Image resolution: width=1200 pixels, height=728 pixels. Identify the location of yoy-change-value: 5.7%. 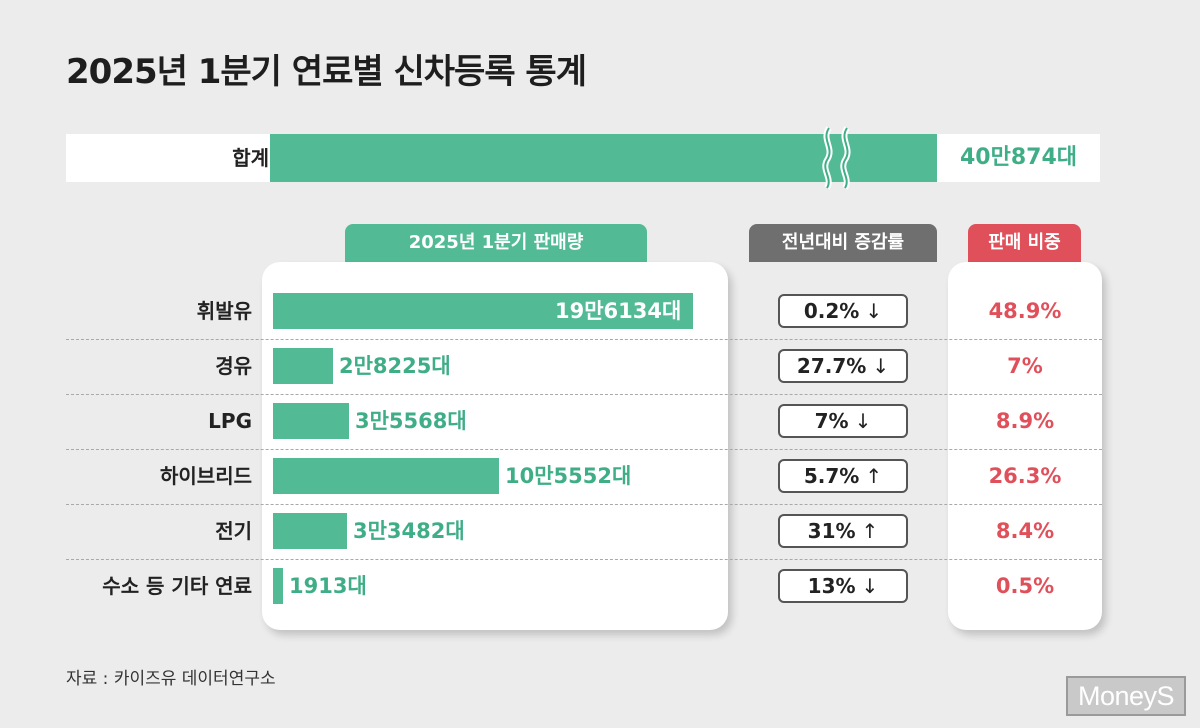
(831, 476).